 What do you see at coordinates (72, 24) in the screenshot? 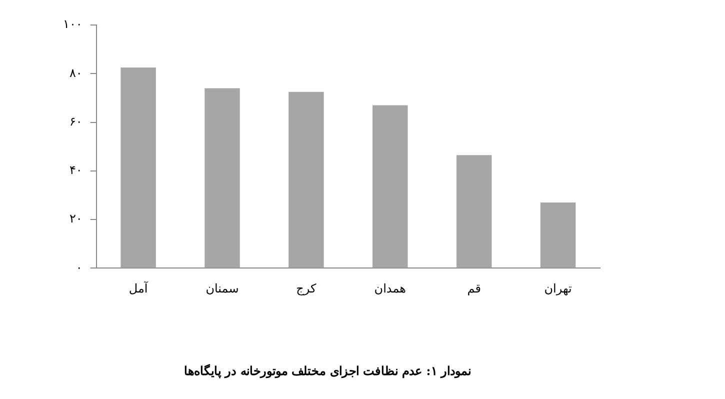
I see `y-tick-label: ۱۰۰` at bounding box center [72, 24].